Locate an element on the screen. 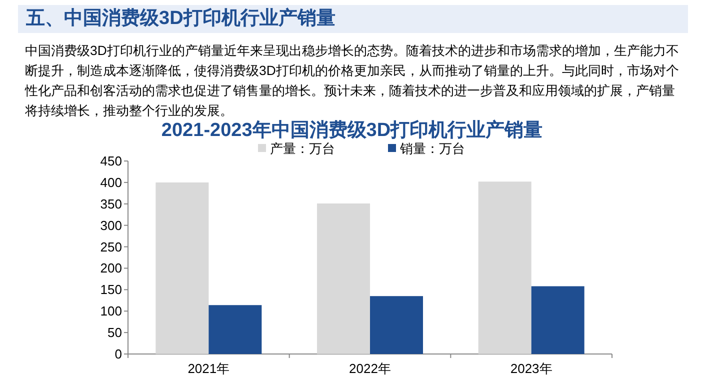 This screenshot has width=705, height=392. y-tick-label: 350 is located at coordinates (111, 204).